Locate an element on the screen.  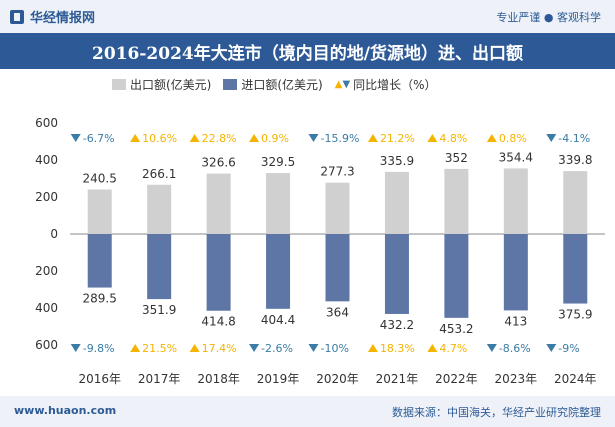
x-tick-label: 2022年 is located at coordinates (456, 379).